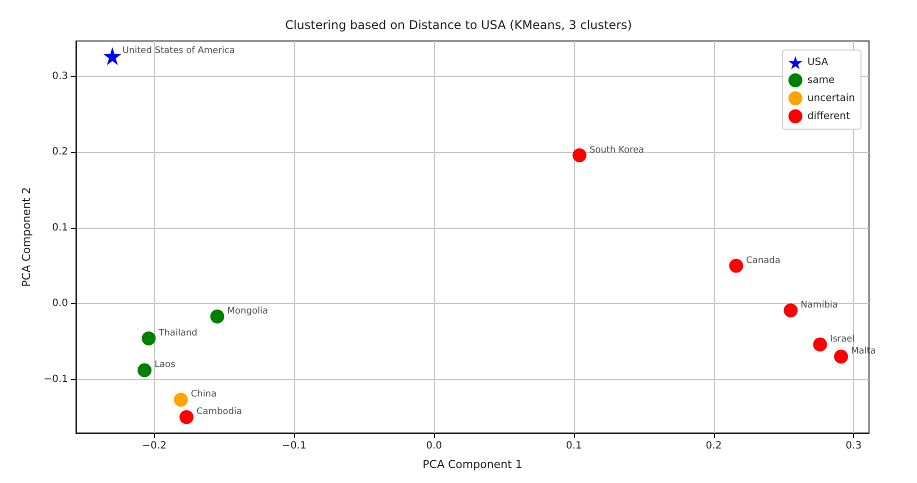 The width and height of the screenshot is (917, 483). Describe the element at coordinates (817, 62) in the screenshot. I see `legend-label: USA` at that location.